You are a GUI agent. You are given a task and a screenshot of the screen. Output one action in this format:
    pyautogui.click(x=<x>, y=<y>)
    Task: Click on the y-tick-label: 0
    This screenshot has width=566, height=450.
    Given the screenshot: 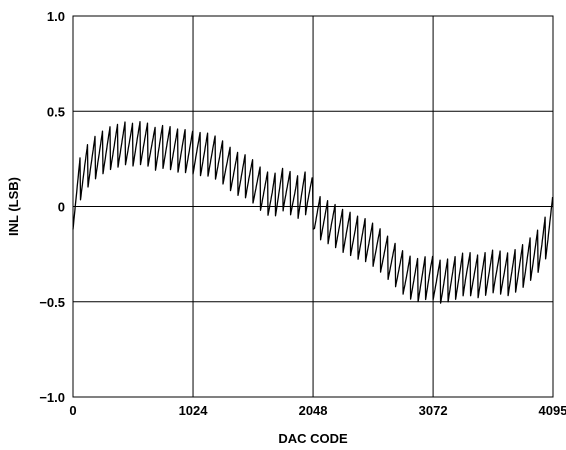 What is the action you would take?
    pyautogui.click(x=61, y=207)
    